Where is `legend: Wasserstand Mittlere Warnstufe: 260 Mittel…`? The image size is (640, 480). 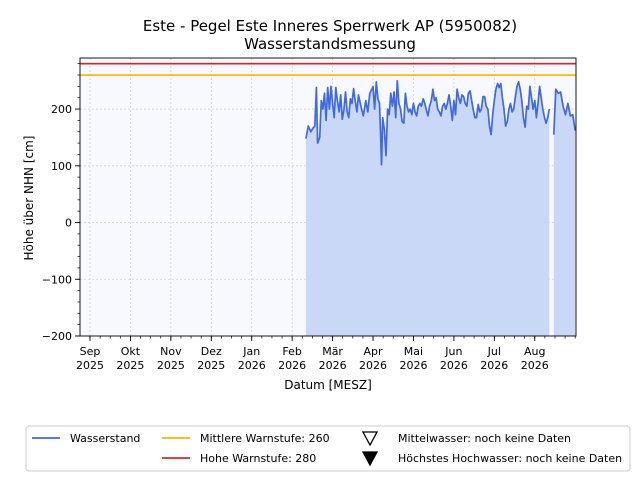 legend: Wasserstand Mittlere Warnstufe: 260 Mittel… is located at coordinates (328, 448).